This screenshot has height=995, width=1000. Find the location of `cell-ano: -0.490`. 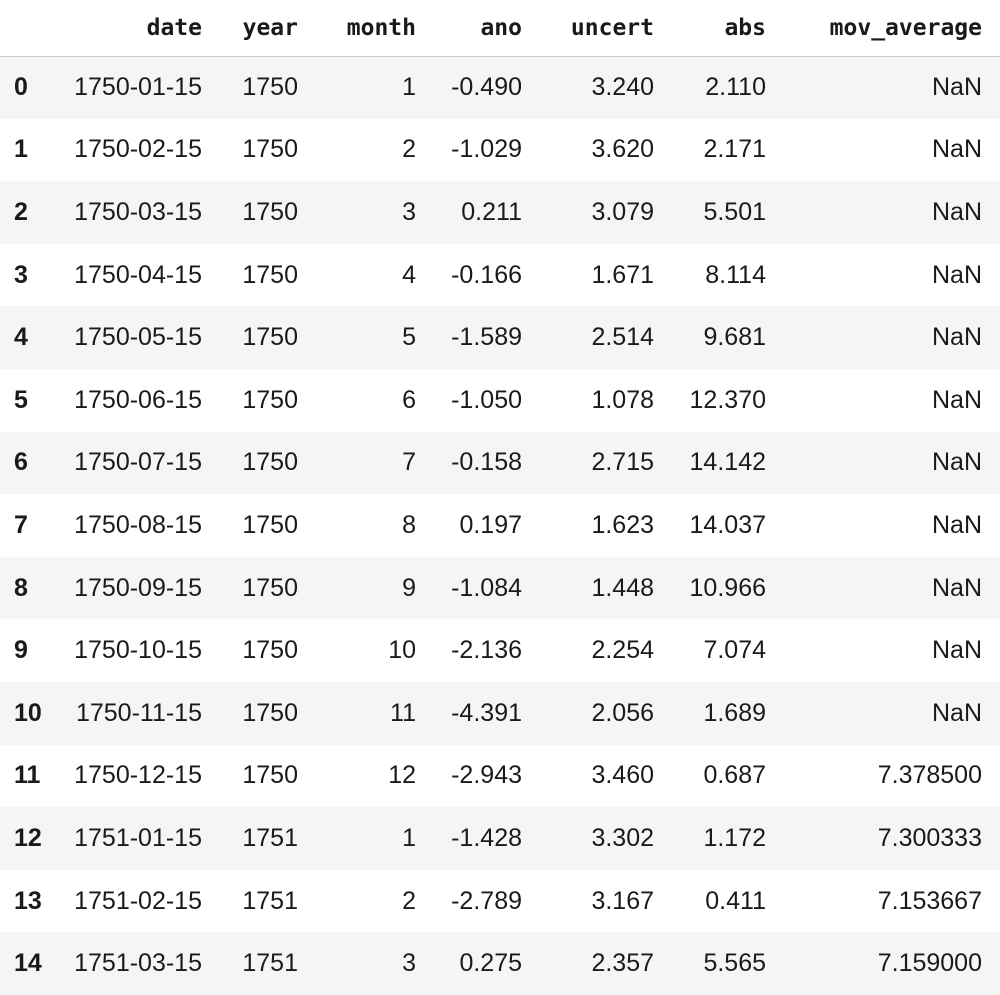

cell-ano: -0.490 is located at coordinates (486, 87).